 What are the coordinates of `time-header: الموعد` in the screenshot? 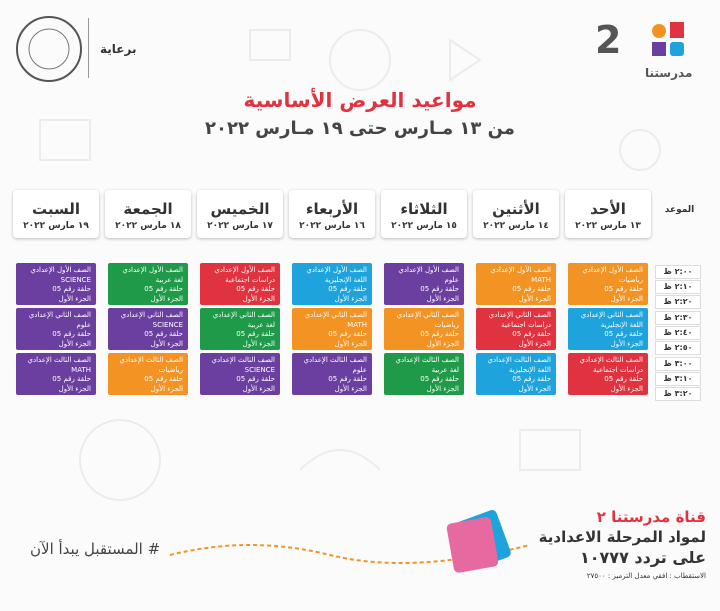 It's located at (679, 210).